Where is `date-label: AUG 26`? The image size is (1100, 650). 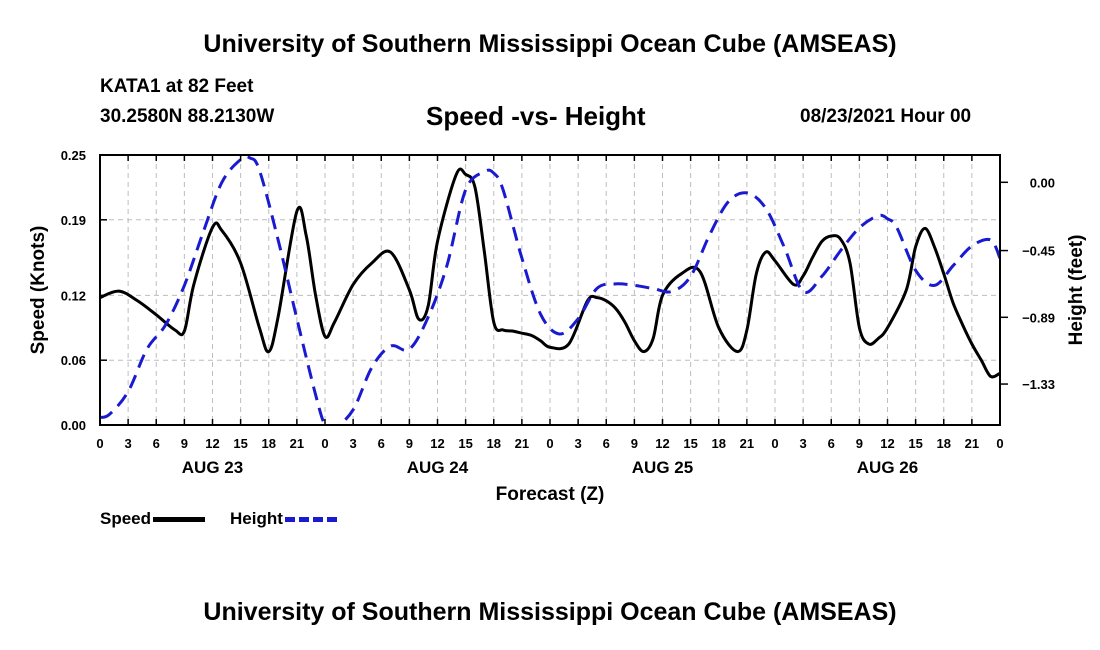
date-label: AUG 26 is located at coordinates (887, 467).